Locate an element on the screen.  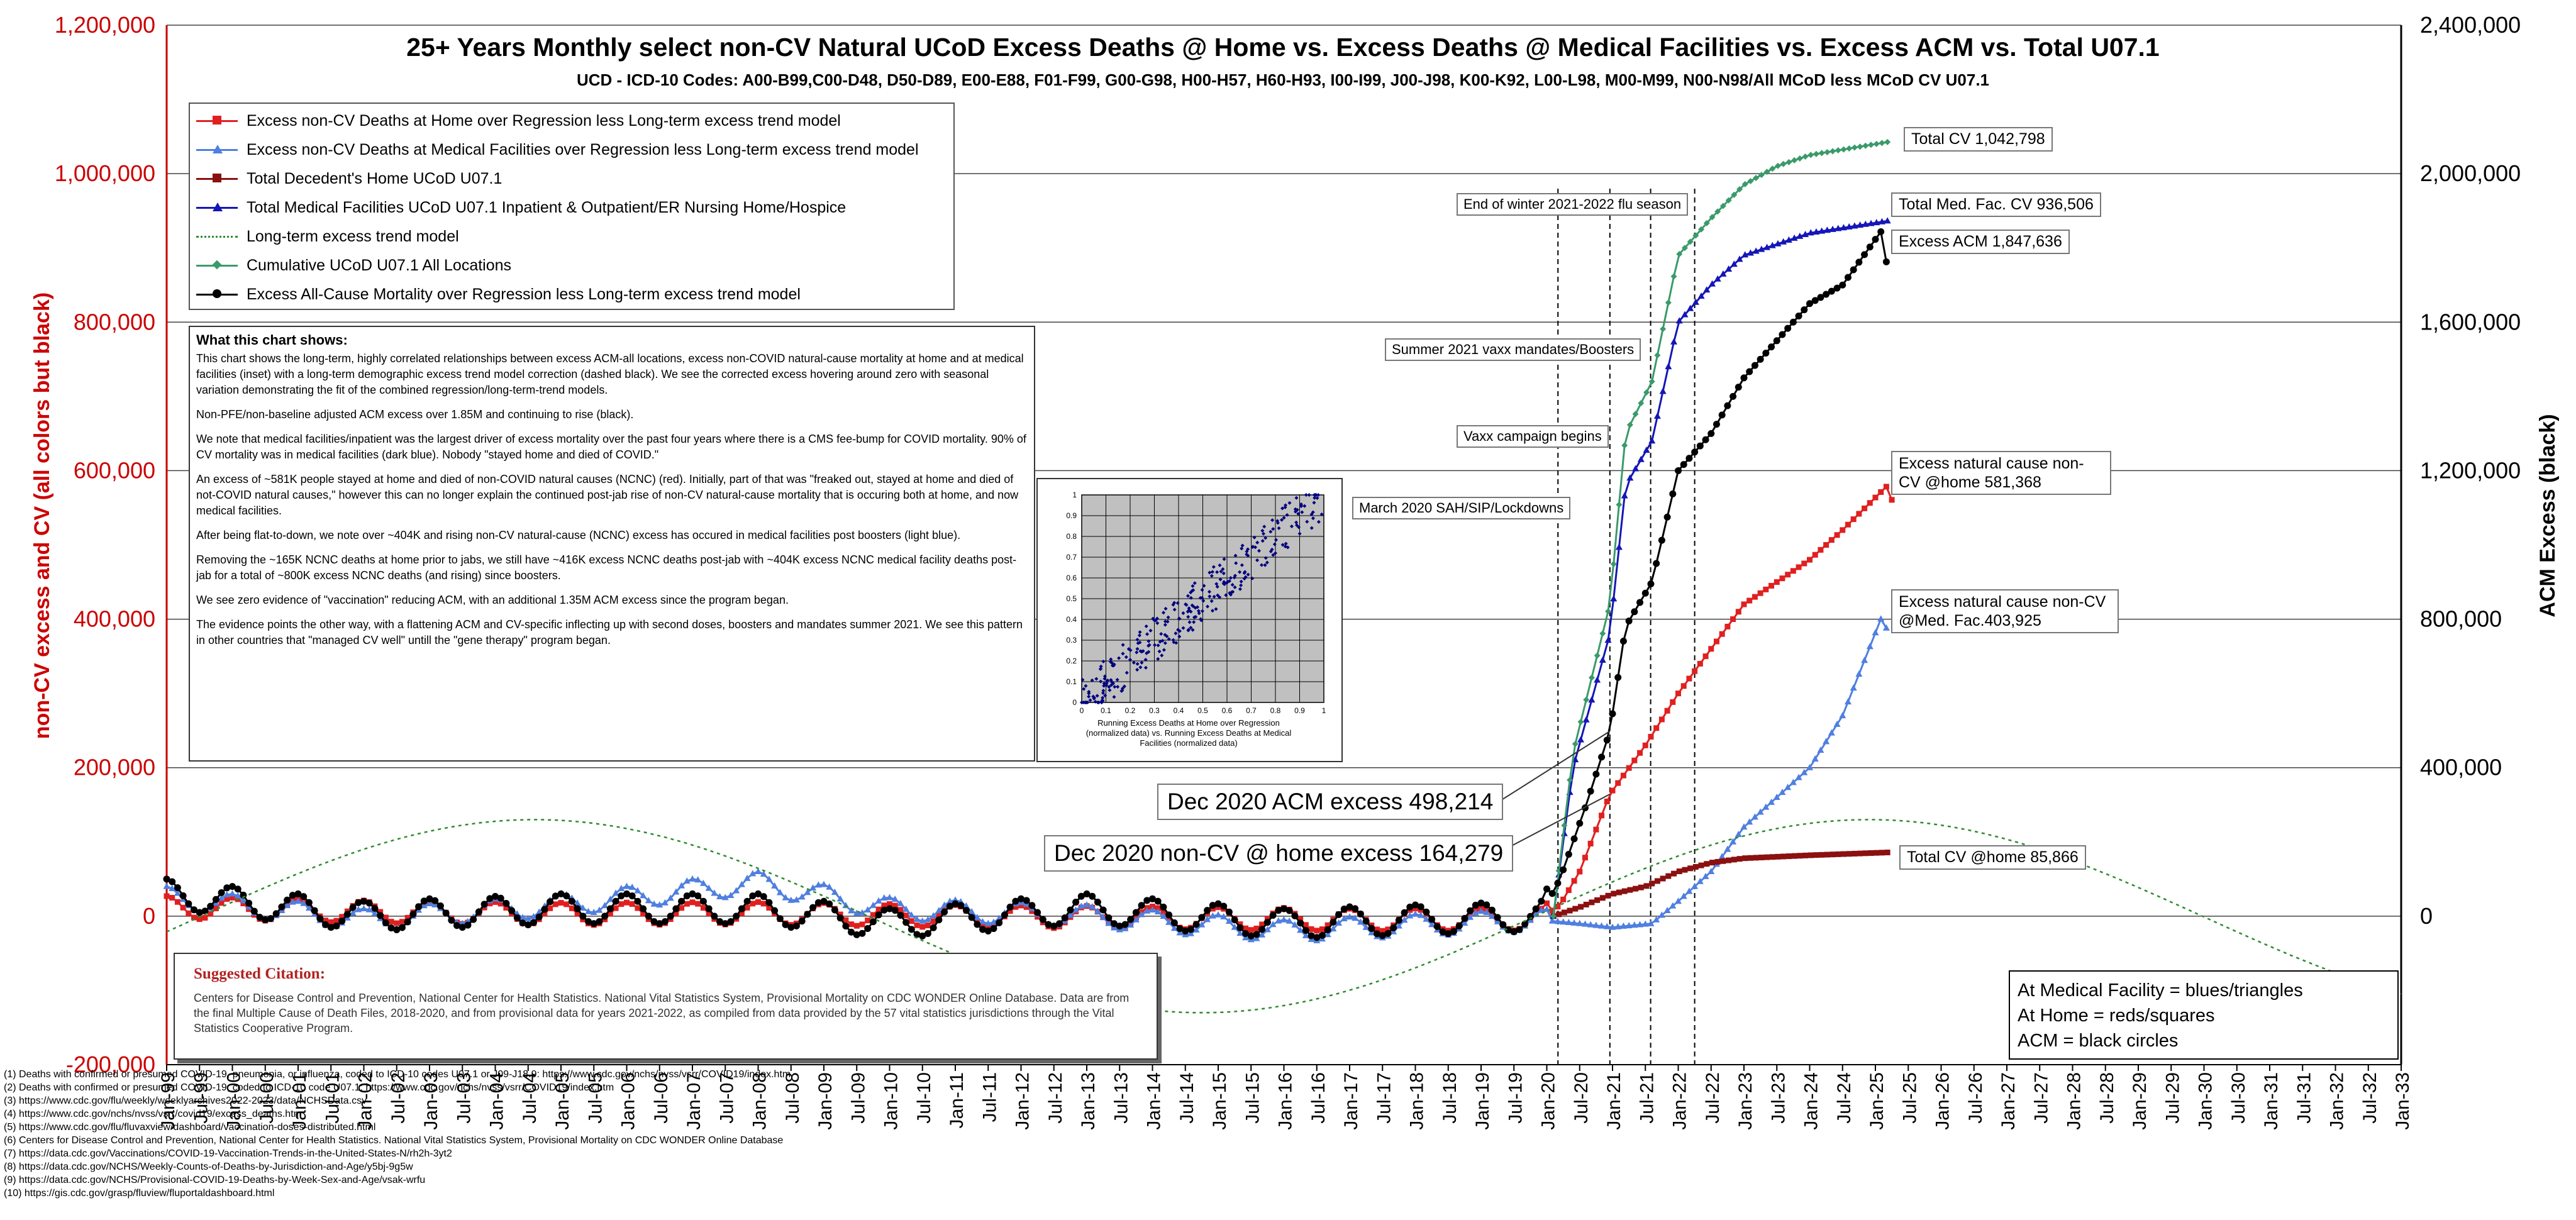
inset-y-tick-label: 0.1 is located at coordinates (1071, 681).